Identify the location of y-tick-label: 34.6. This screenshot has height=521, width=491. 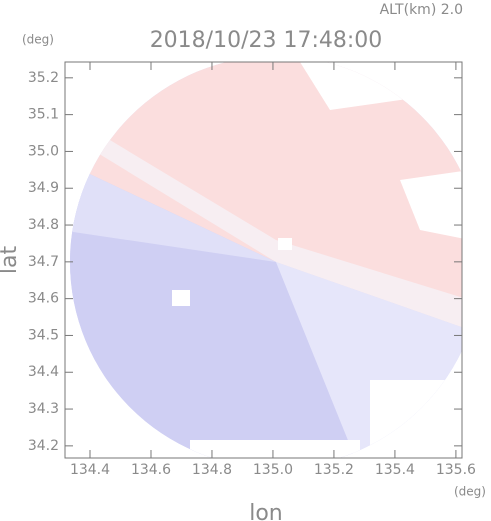
(43, 299).